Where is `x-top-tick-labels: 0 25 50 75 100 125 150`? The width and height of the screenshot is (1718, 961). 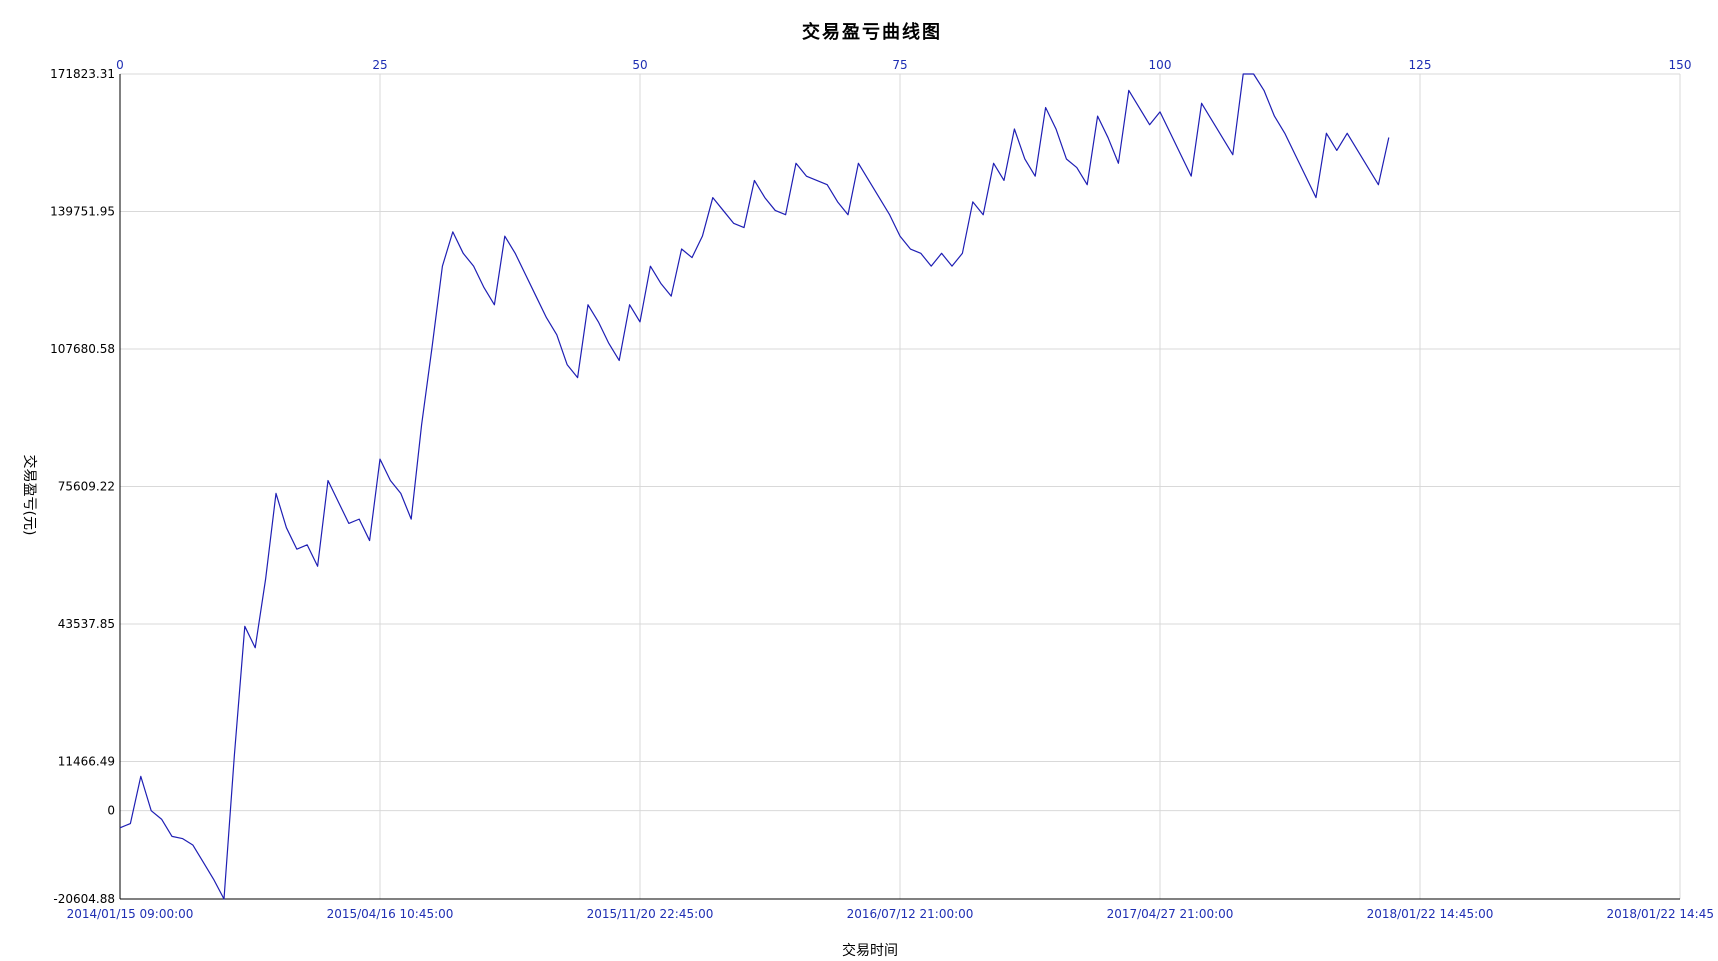
x-top-tick-labels: 0 25 50 75 100 125 150 is located at coordinates (903, 65).